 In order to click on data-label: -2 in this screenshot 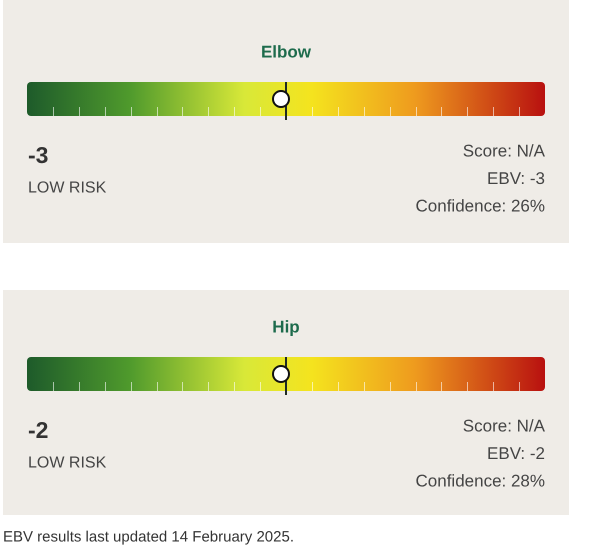, I will do `click(38, 430)`.